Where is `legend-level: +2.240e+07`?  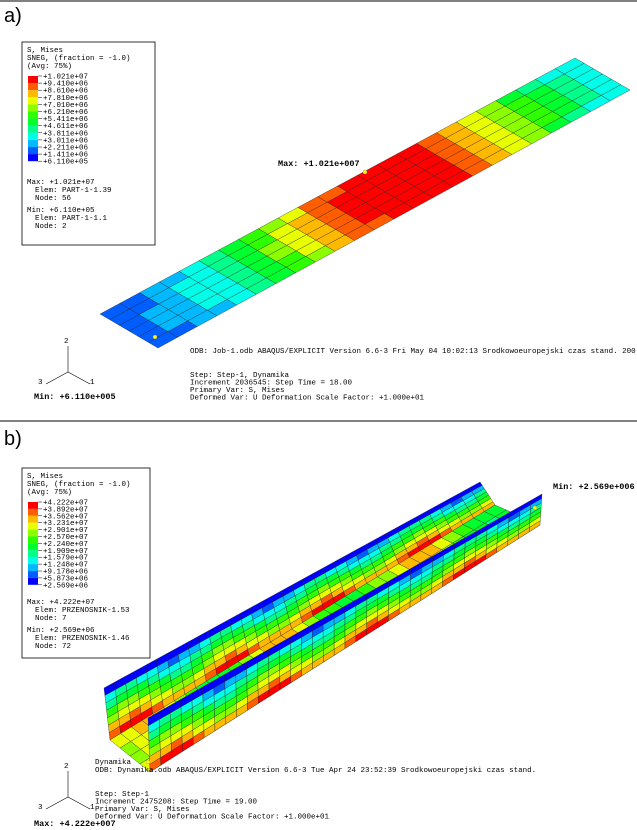
legend-level: +2.240e+07 is located at coordinates (65, 545).